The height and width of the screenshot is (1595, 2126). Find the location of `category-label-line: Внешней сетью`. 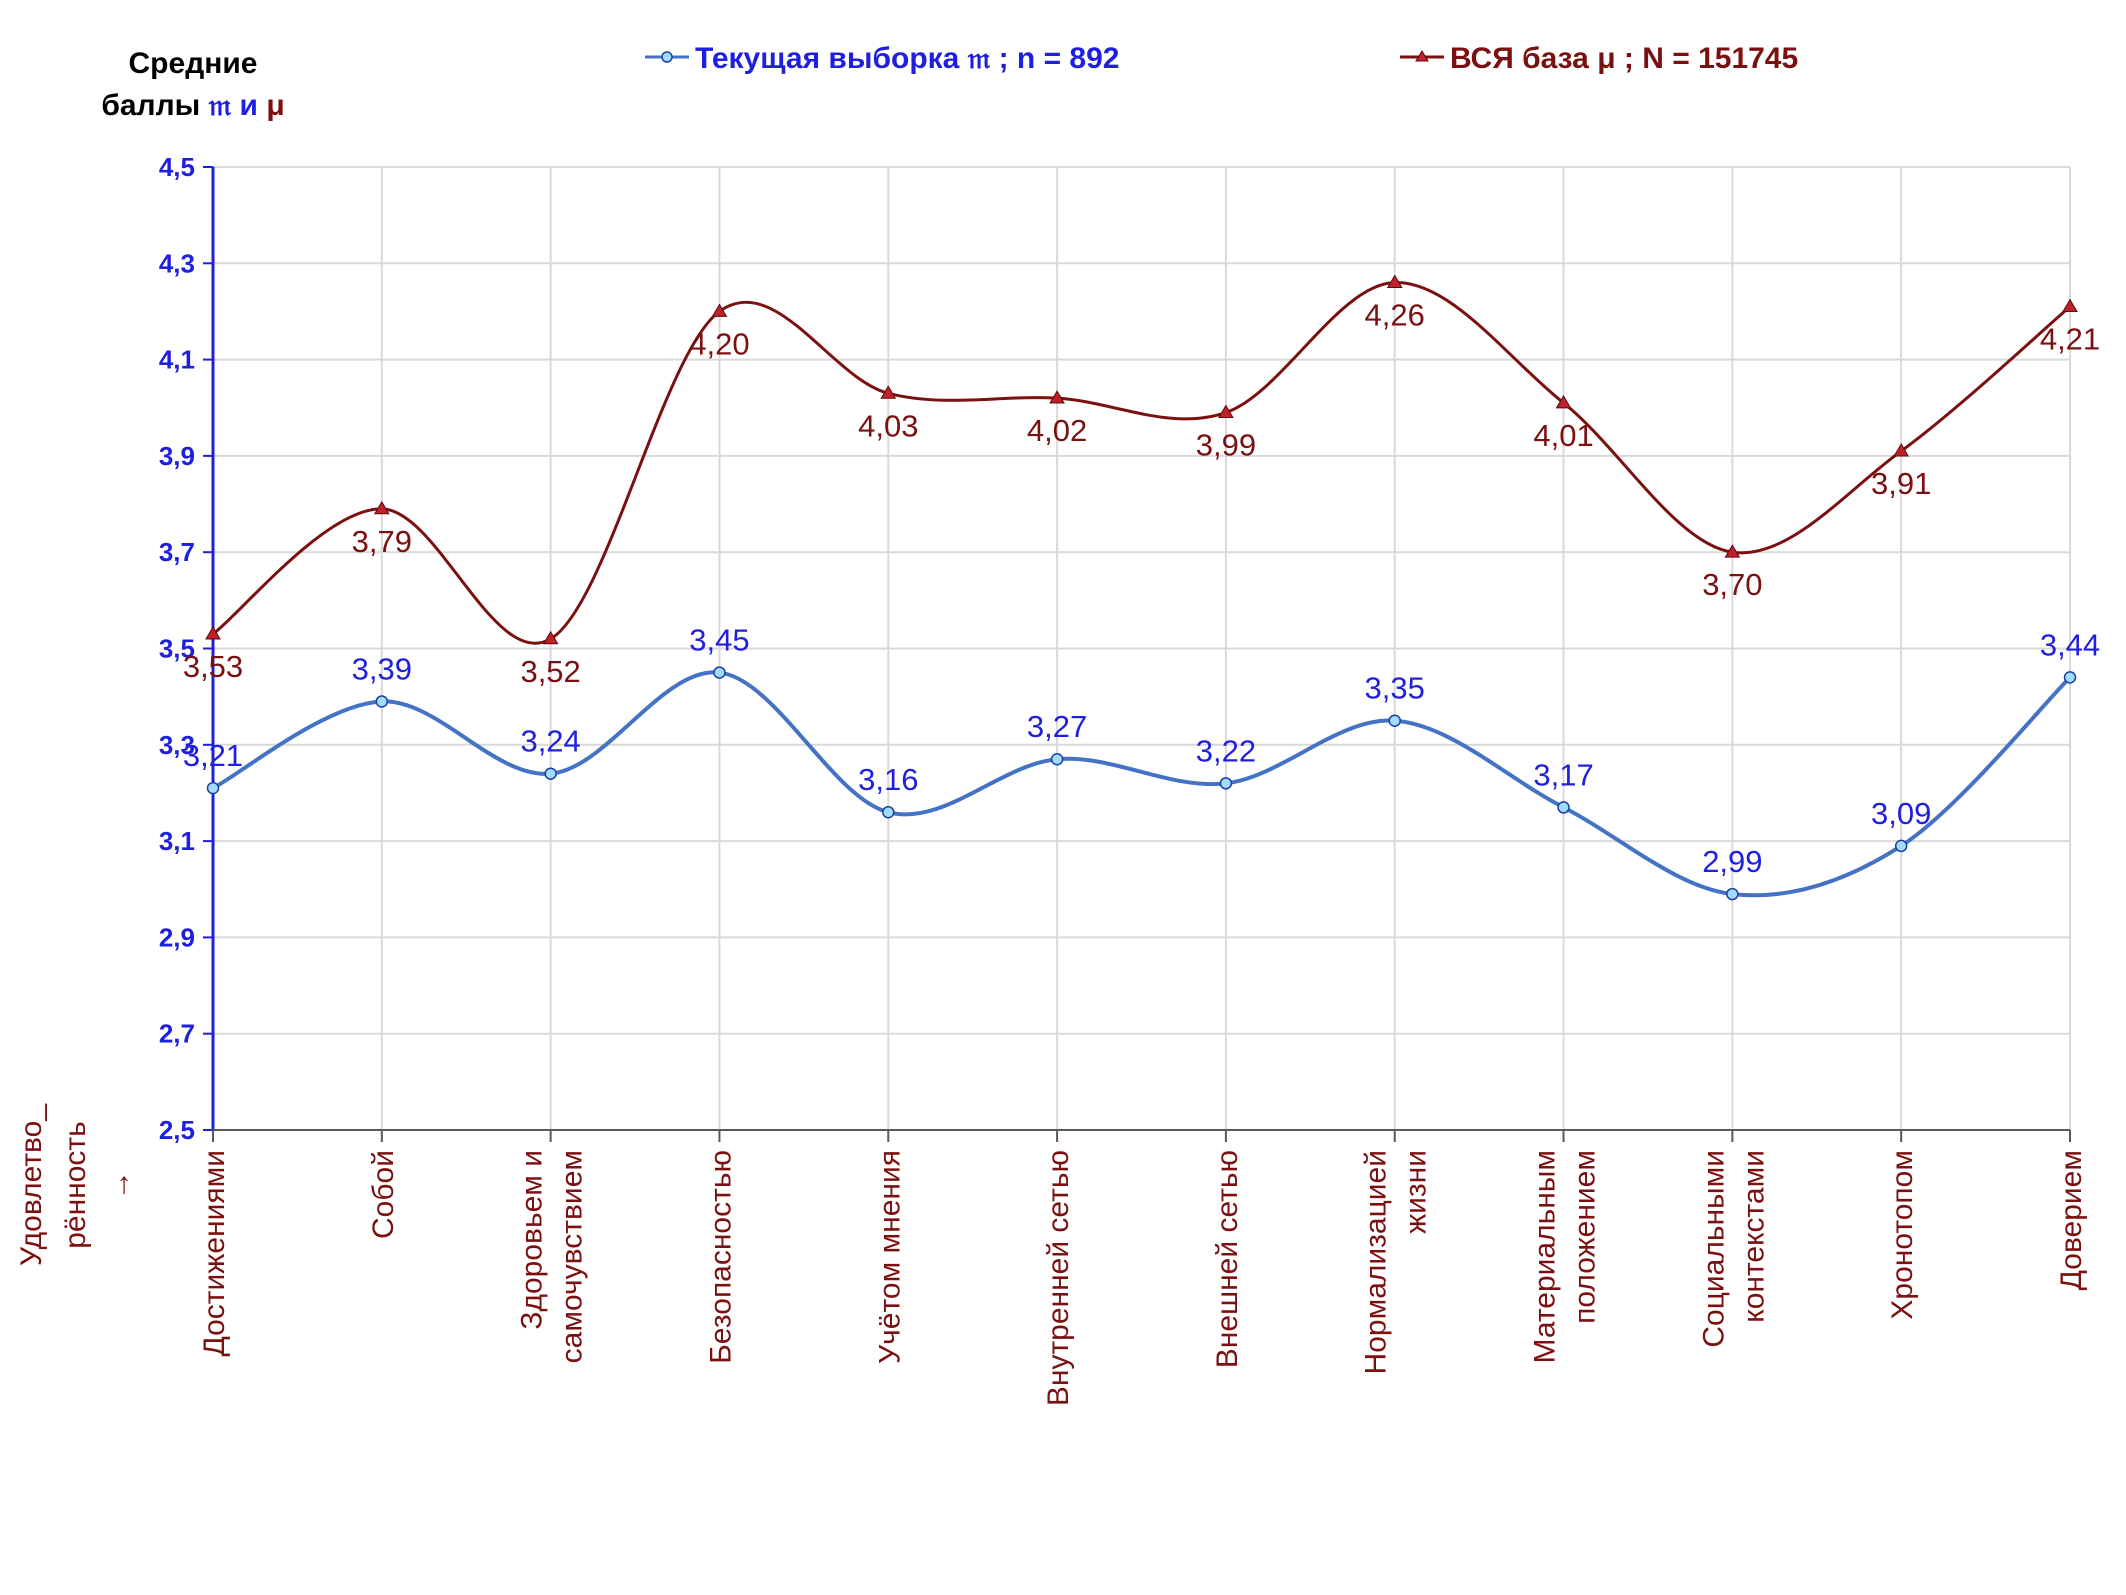

category-label-line: Внешней сетью is located at coordinates (1227, 1259).